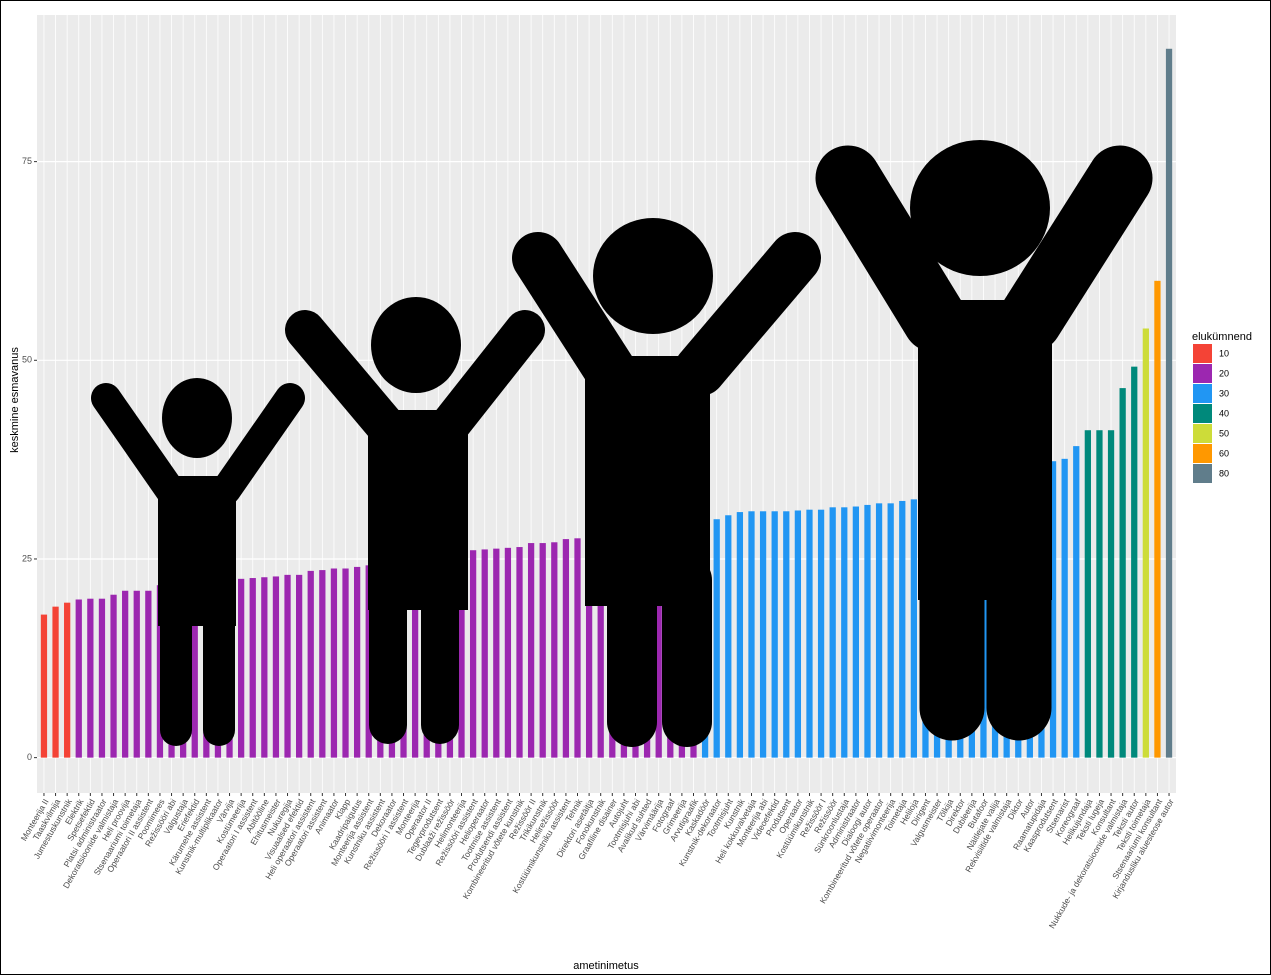  What do you see at coordinates (1224, 473) in the screenshot?
I see `legend-label: 80` at bounding box center [1224, 473].